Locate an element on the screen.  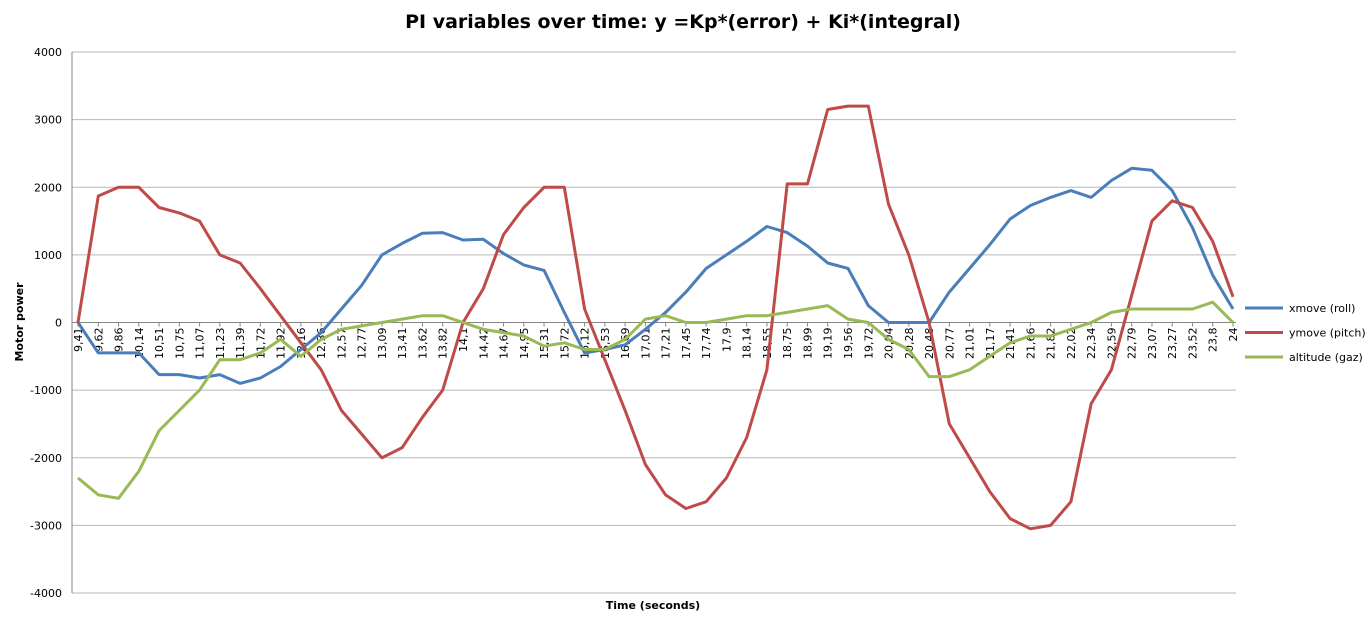
x-tick-label: 13,41 is located at coordinates (402, 344).